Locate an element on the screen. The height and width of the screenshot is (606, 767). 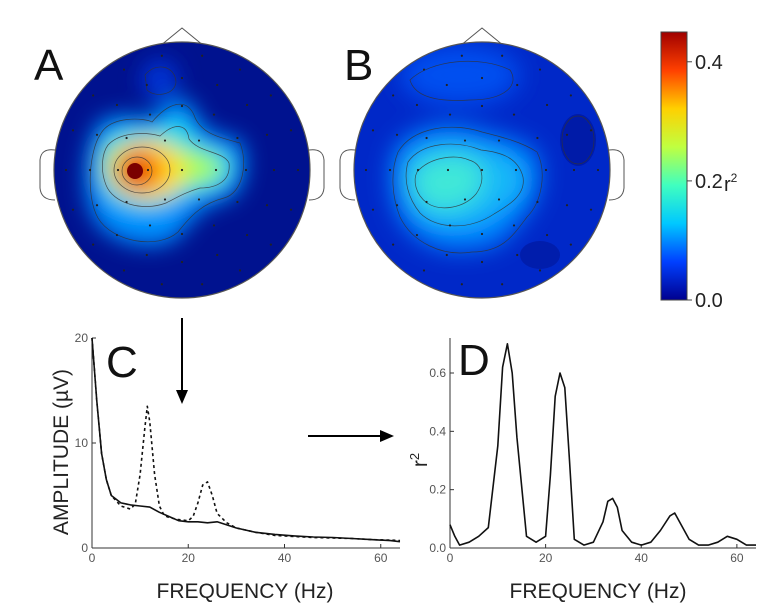
chart-c-y-tick-label: 20 is located at coordinates (82, 338).